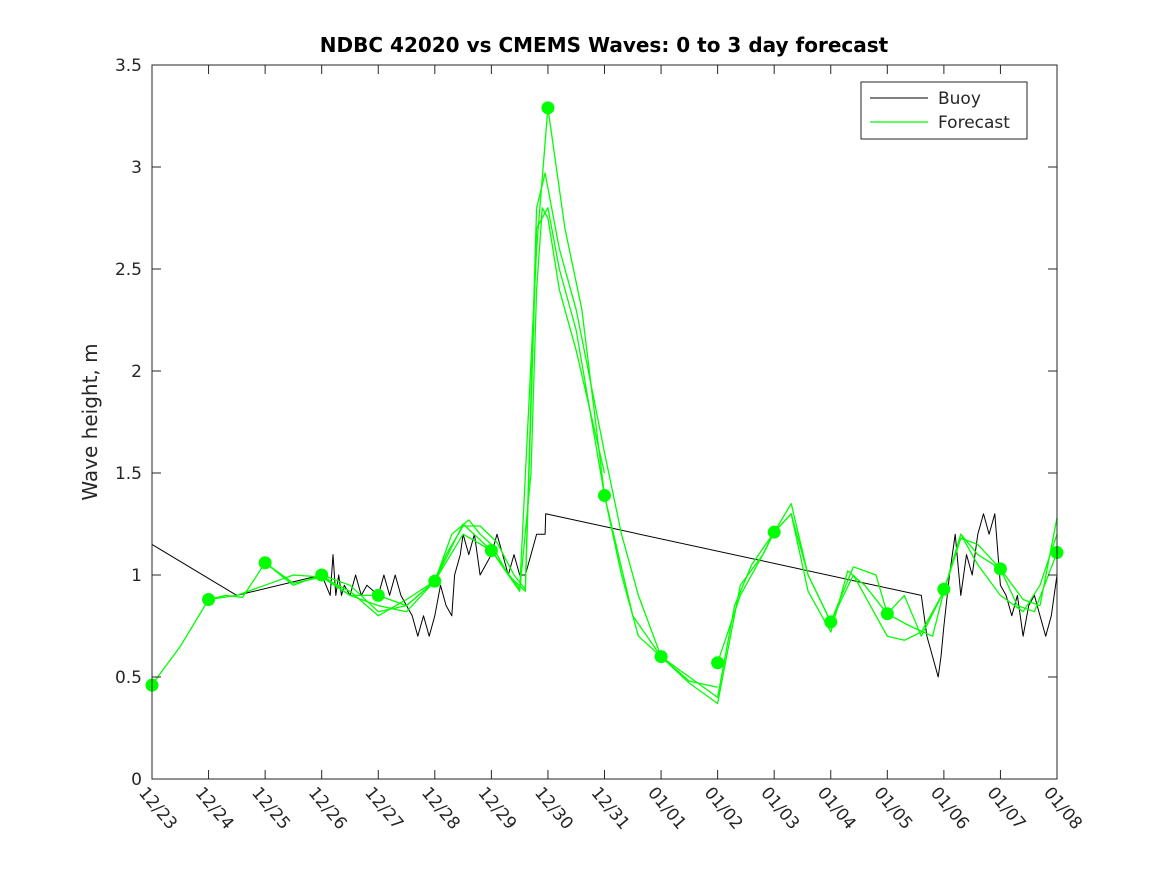 The image size is (1167, 875). Describe the element at coordinates (128, 270) in the screenshot. I see `y-tick-label: 2.5` at that location.